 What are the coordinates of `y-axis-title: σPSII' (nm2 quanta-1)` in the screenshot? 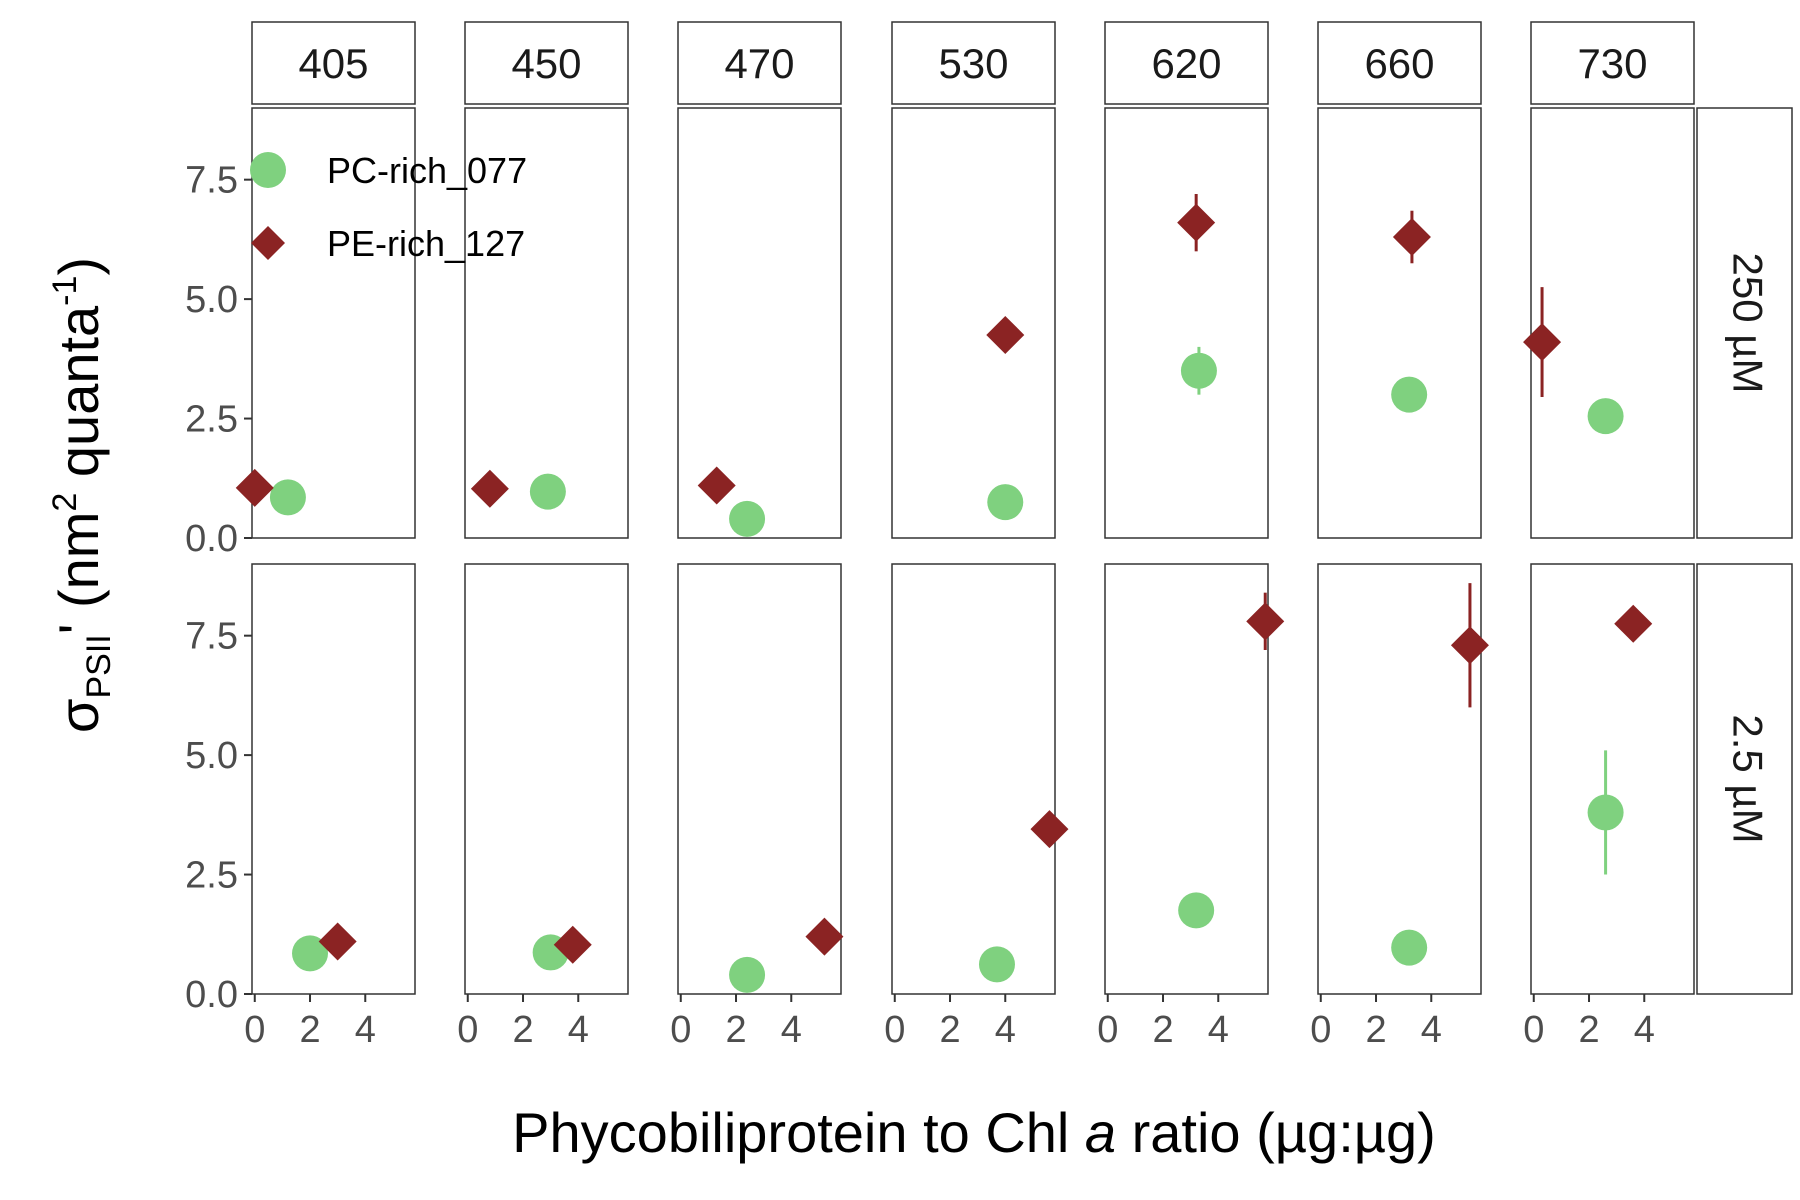 It's located at (82, 495).